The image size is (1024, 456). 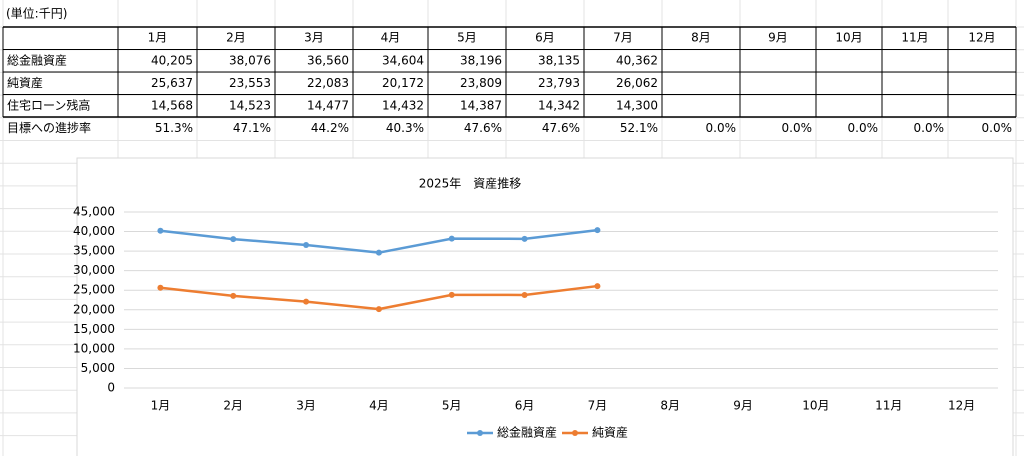 What do you see at coordinates (701, 38) in the screenshot?
I see `header-cell: 8月` at bounding box center [701, 38].